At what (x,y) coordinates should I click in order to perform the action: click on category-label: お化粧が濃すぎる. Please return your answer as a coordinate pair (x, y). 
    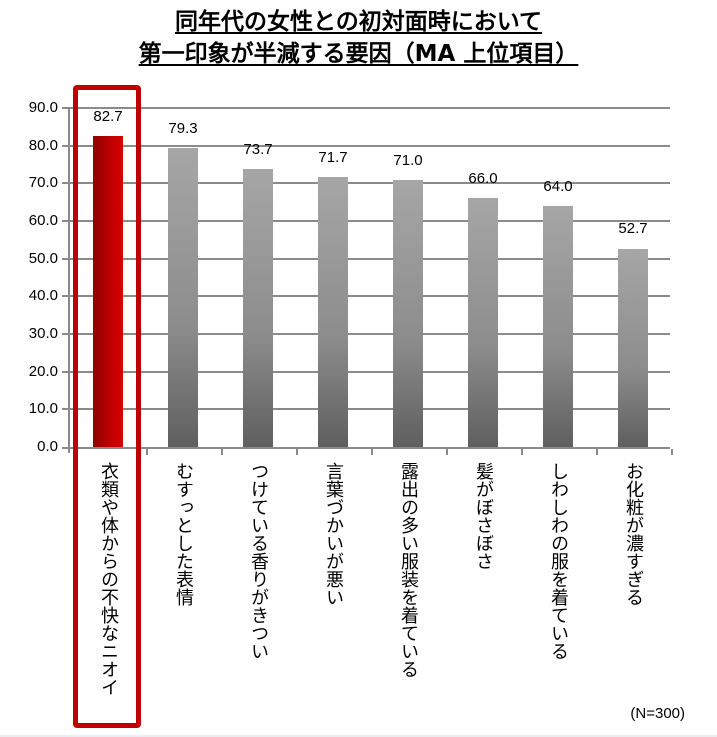
    Looking at the image, I should click on (633, 534).